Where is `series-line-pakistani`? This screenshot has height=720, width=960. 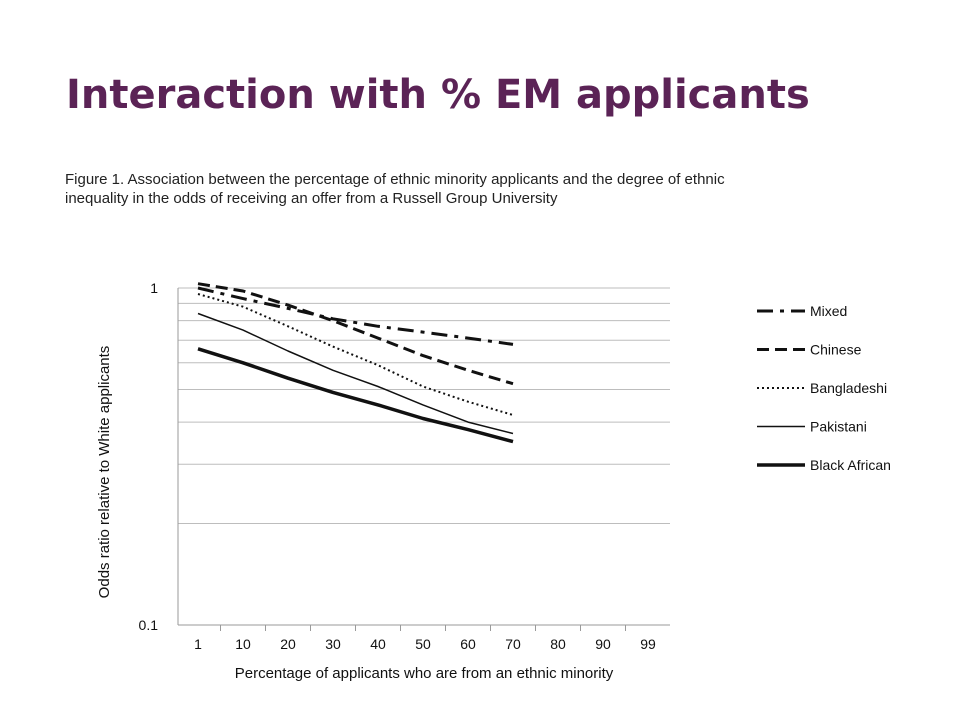 series-line-pakistani is located at coordinates (355, 373).